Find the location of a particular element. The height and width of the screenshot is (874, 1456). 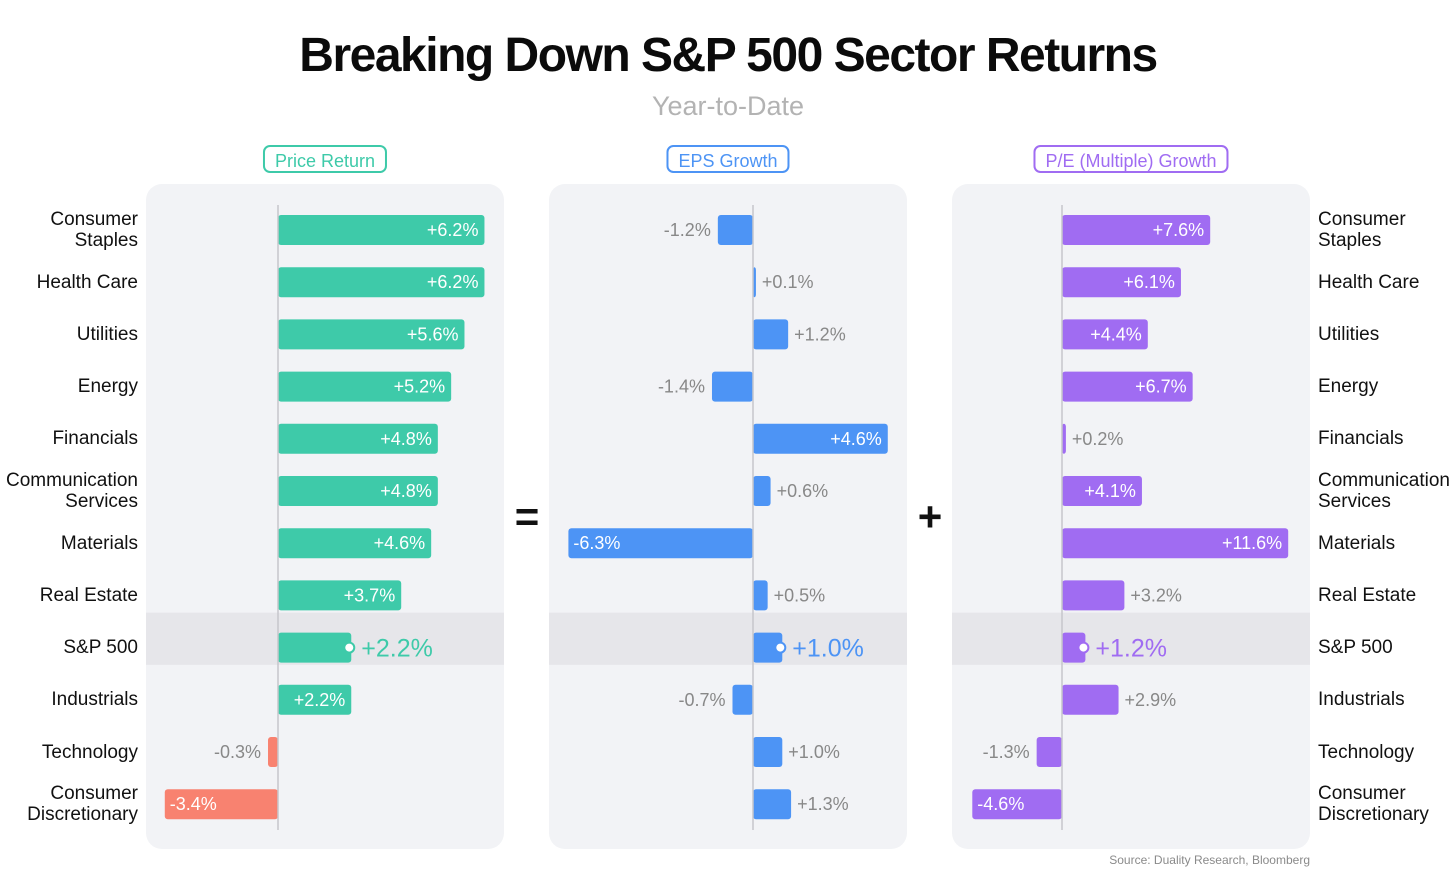

highlight-value-label: +1.0% is located at coordinates (828, 649).